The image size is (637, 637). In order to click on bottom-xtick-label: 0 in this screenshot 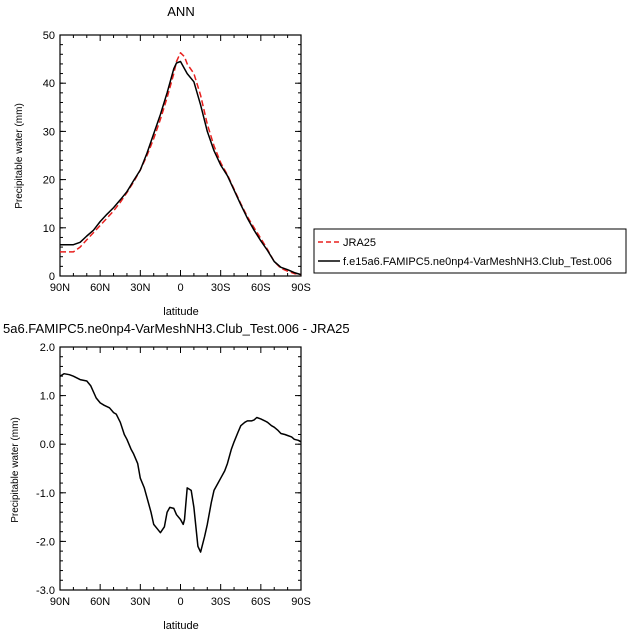, I will do `click(180, 602)`.